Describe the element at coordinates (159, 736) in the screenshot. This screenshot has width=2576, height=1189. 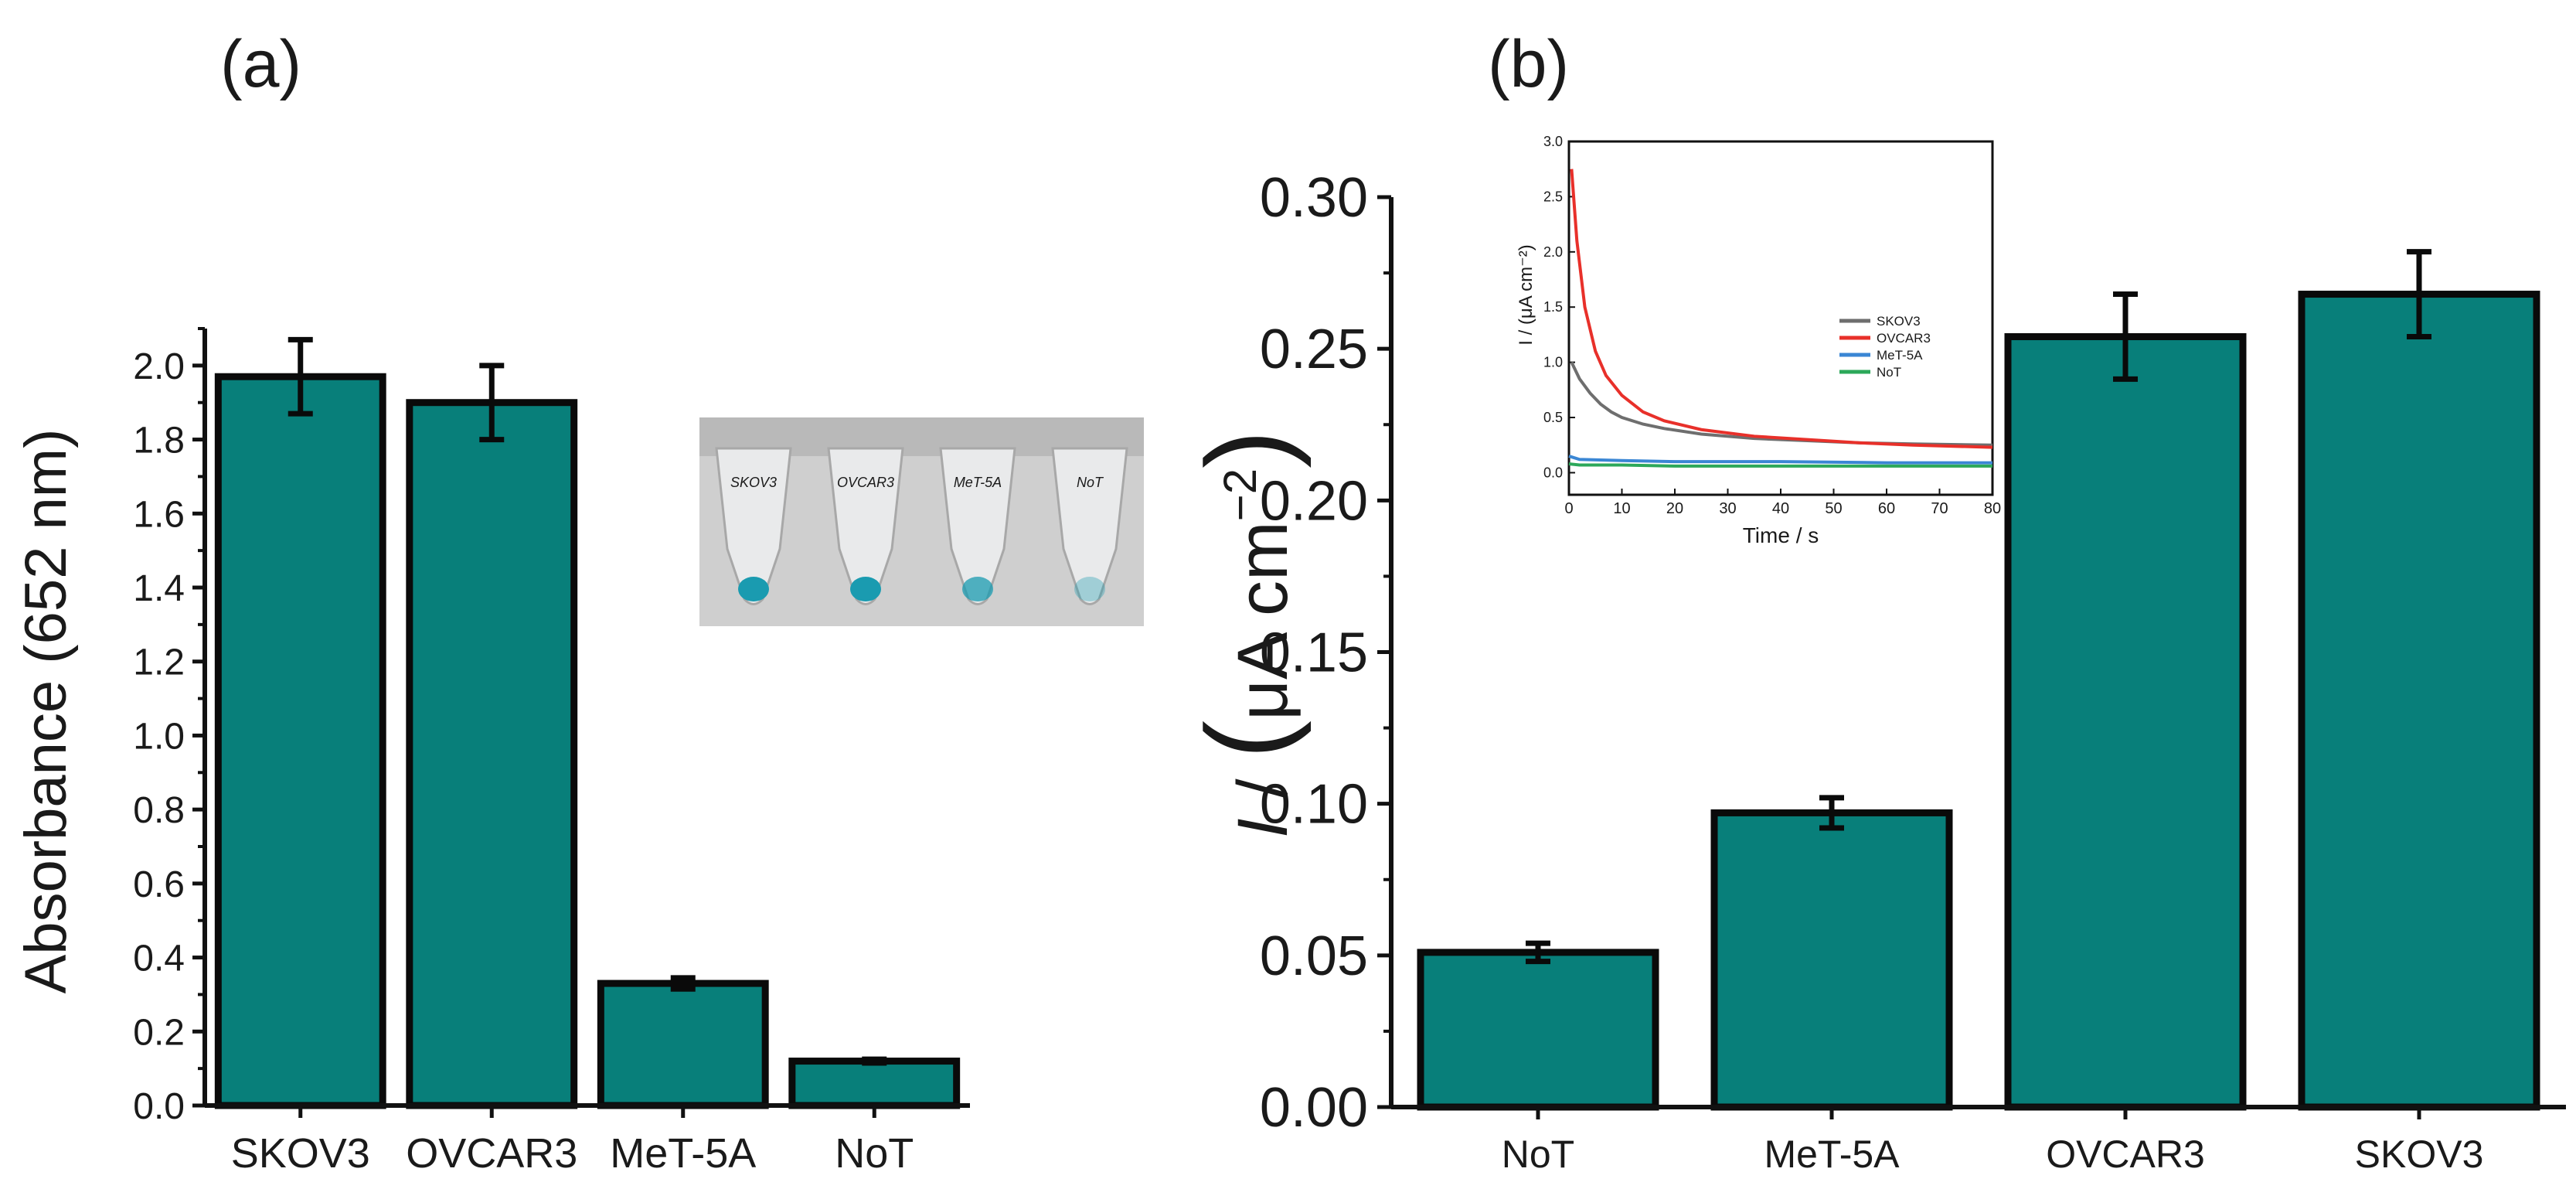
I see `y-tick-label: 1.0` at that location.